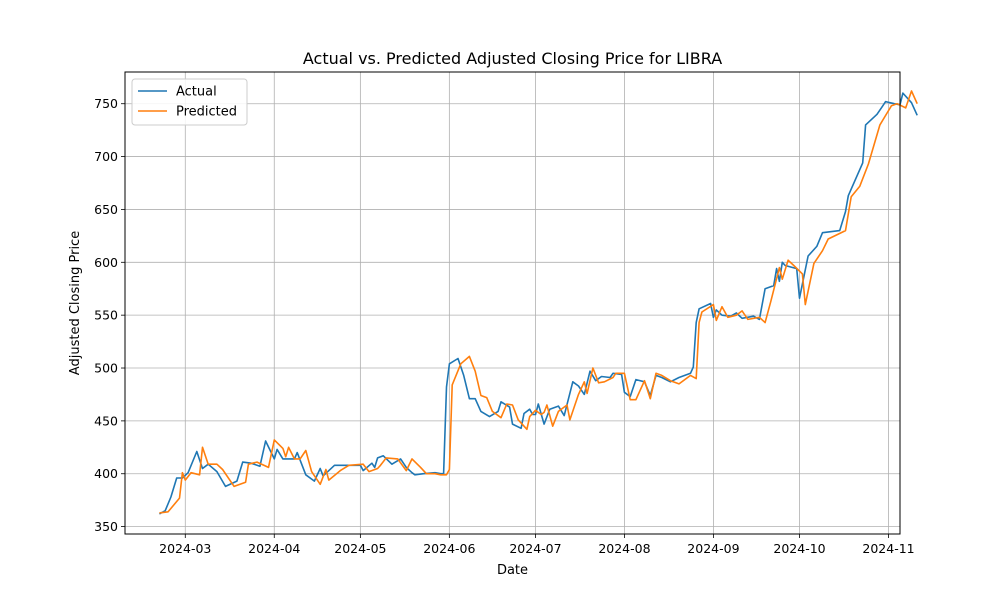 This screenshot has height=600, width=1000. What do you see at coordinates (624, 548) in the screenshot?
I see `x-tick-label: 2024-08` at bounding box center [624, 548].